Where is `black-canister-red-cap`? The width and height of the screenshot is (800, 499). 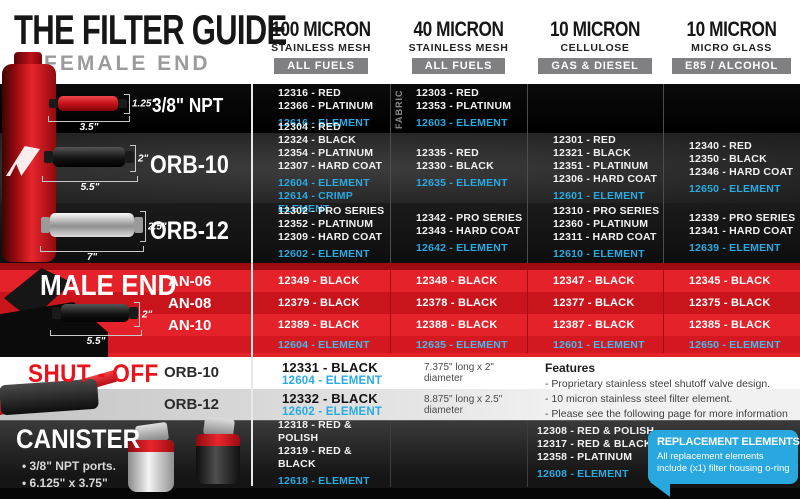 black-canister-red-cap is located at coordinates (218, 440).